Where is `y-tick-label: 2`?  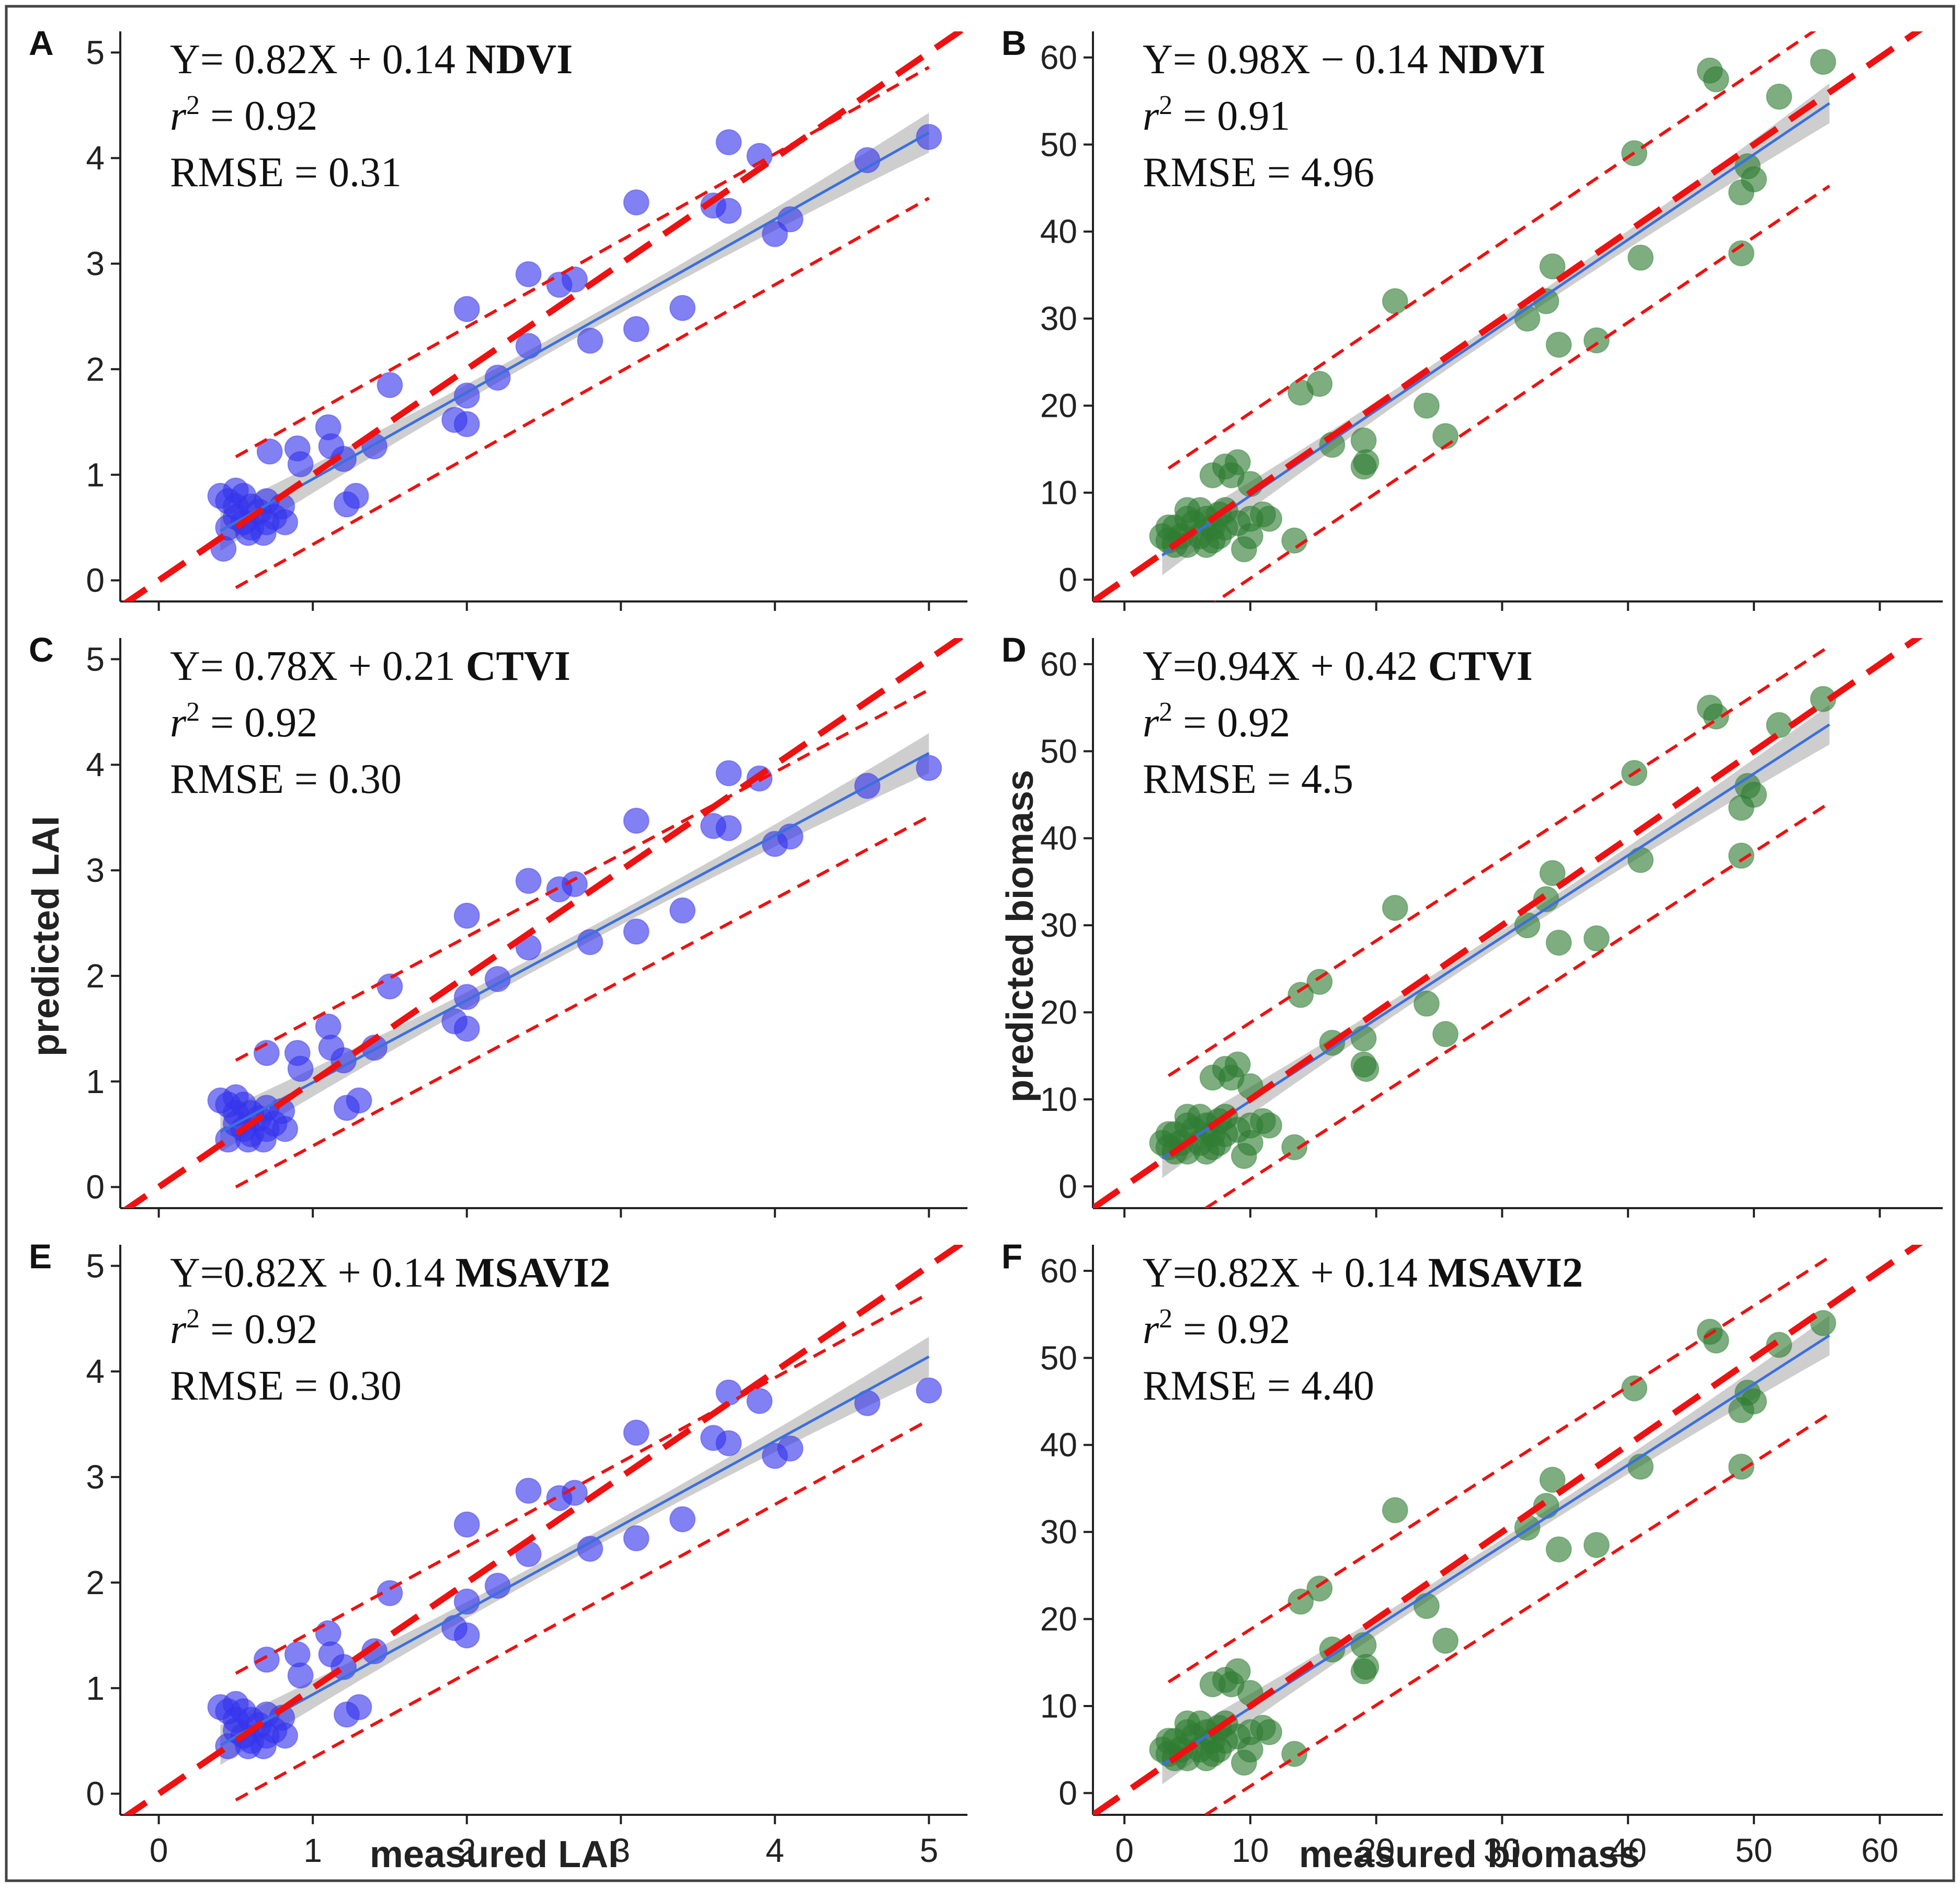
y-tick-label: 2 is located at coordinates (96, 976).